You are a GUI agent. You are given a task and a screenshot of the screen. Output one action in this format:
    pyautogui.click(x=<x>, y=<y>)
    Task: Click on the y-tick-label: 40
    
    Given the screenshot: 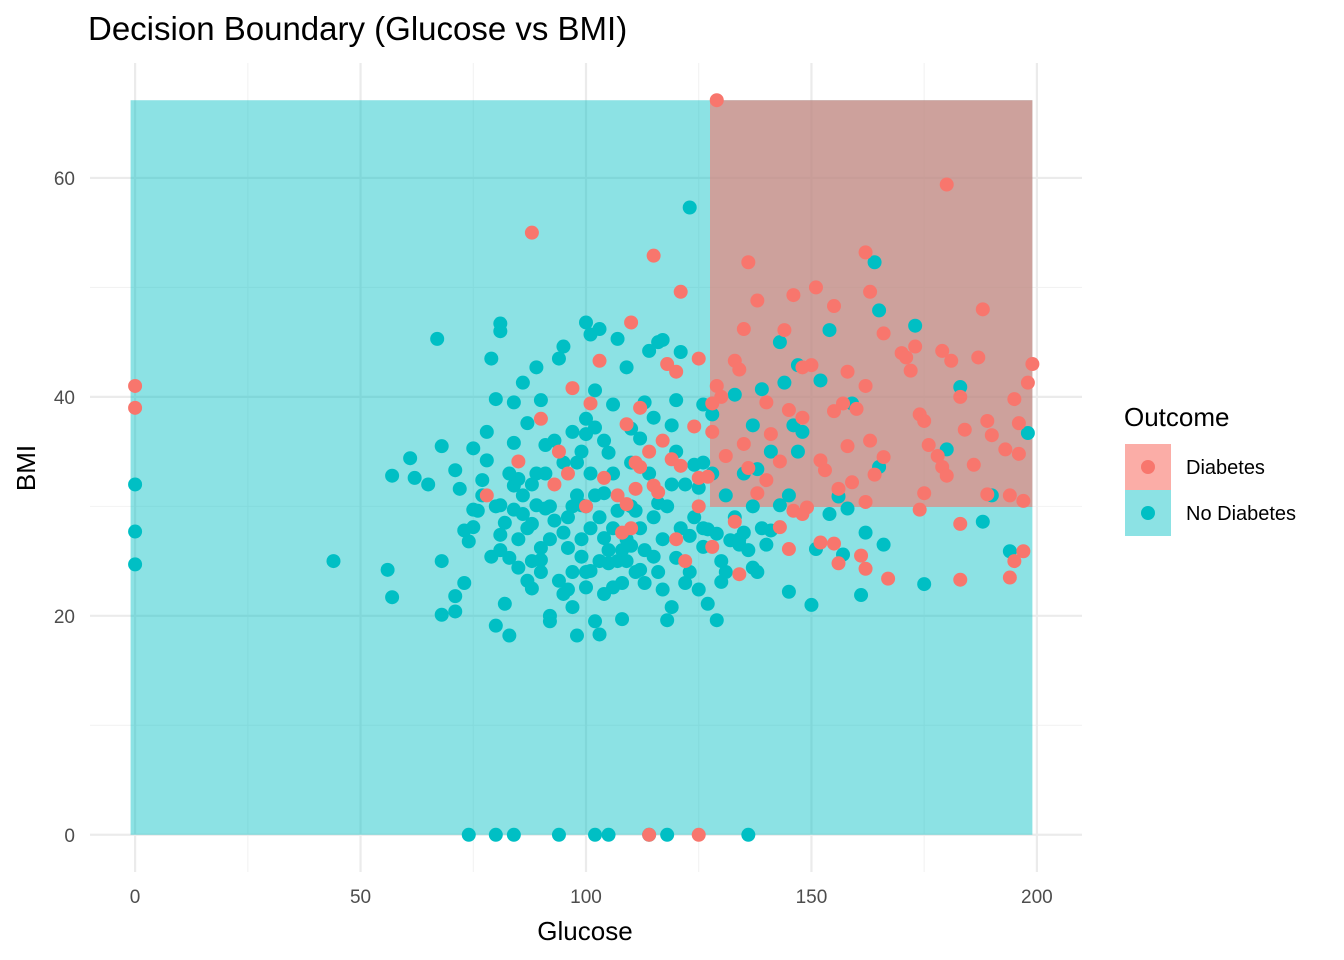 What is the action you would take?
    pyautogui.click(x=64, y=398)
    